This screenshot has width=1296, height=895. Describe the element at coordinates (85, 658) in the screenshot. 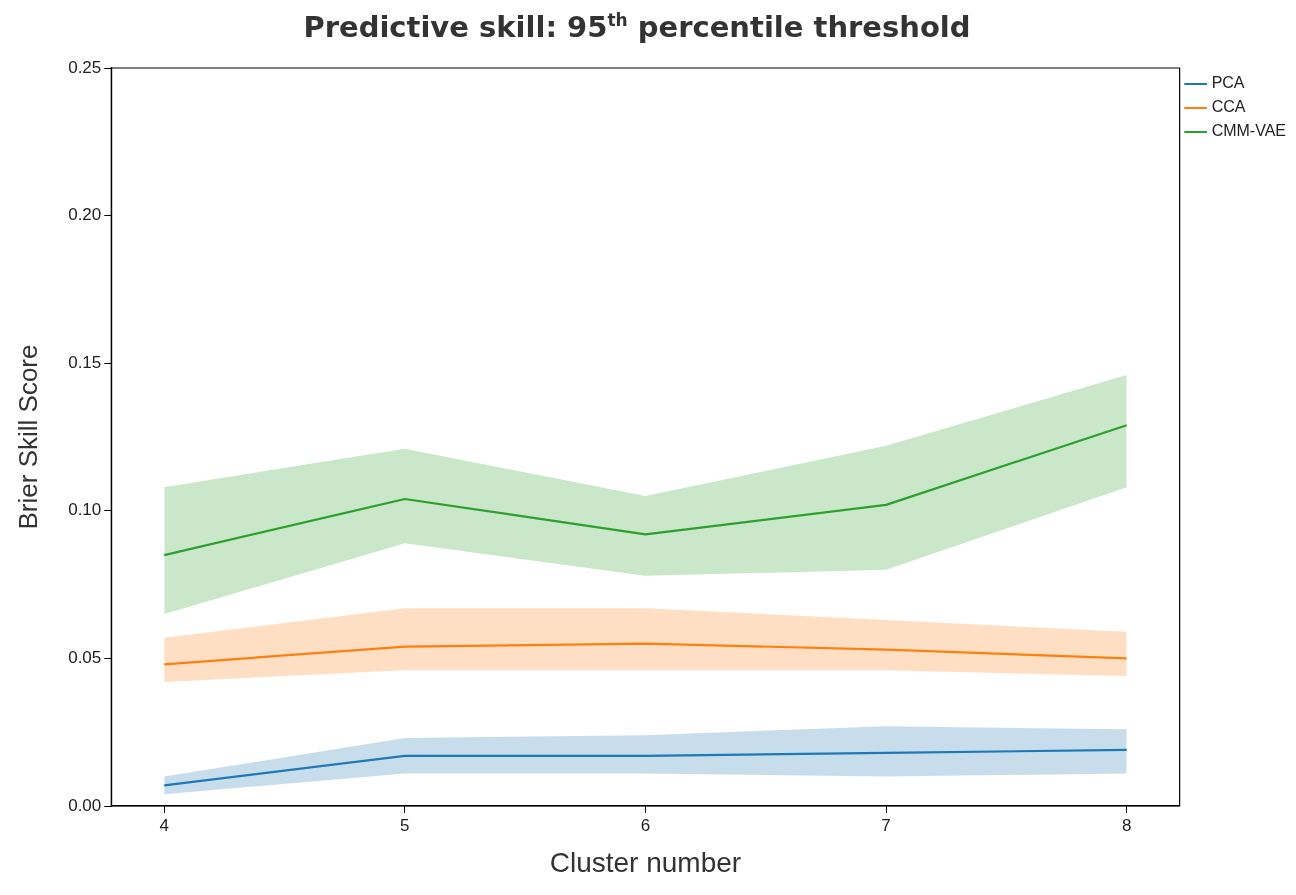

I see `y-tick-label: 0.05` at that location.